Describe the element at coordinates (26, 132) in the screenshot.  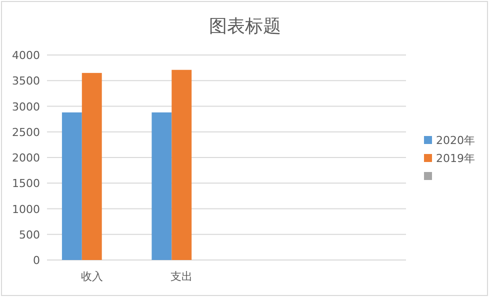
I see `y-tick-label: 2500` at that location.